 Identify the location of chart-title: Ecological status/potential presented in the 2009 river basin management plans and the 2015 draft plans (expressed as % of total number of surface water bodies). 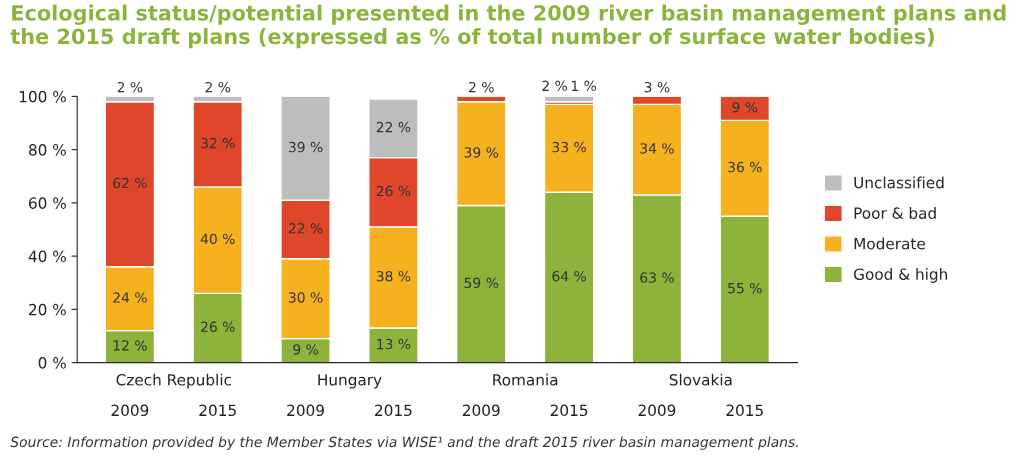
(508, 26).